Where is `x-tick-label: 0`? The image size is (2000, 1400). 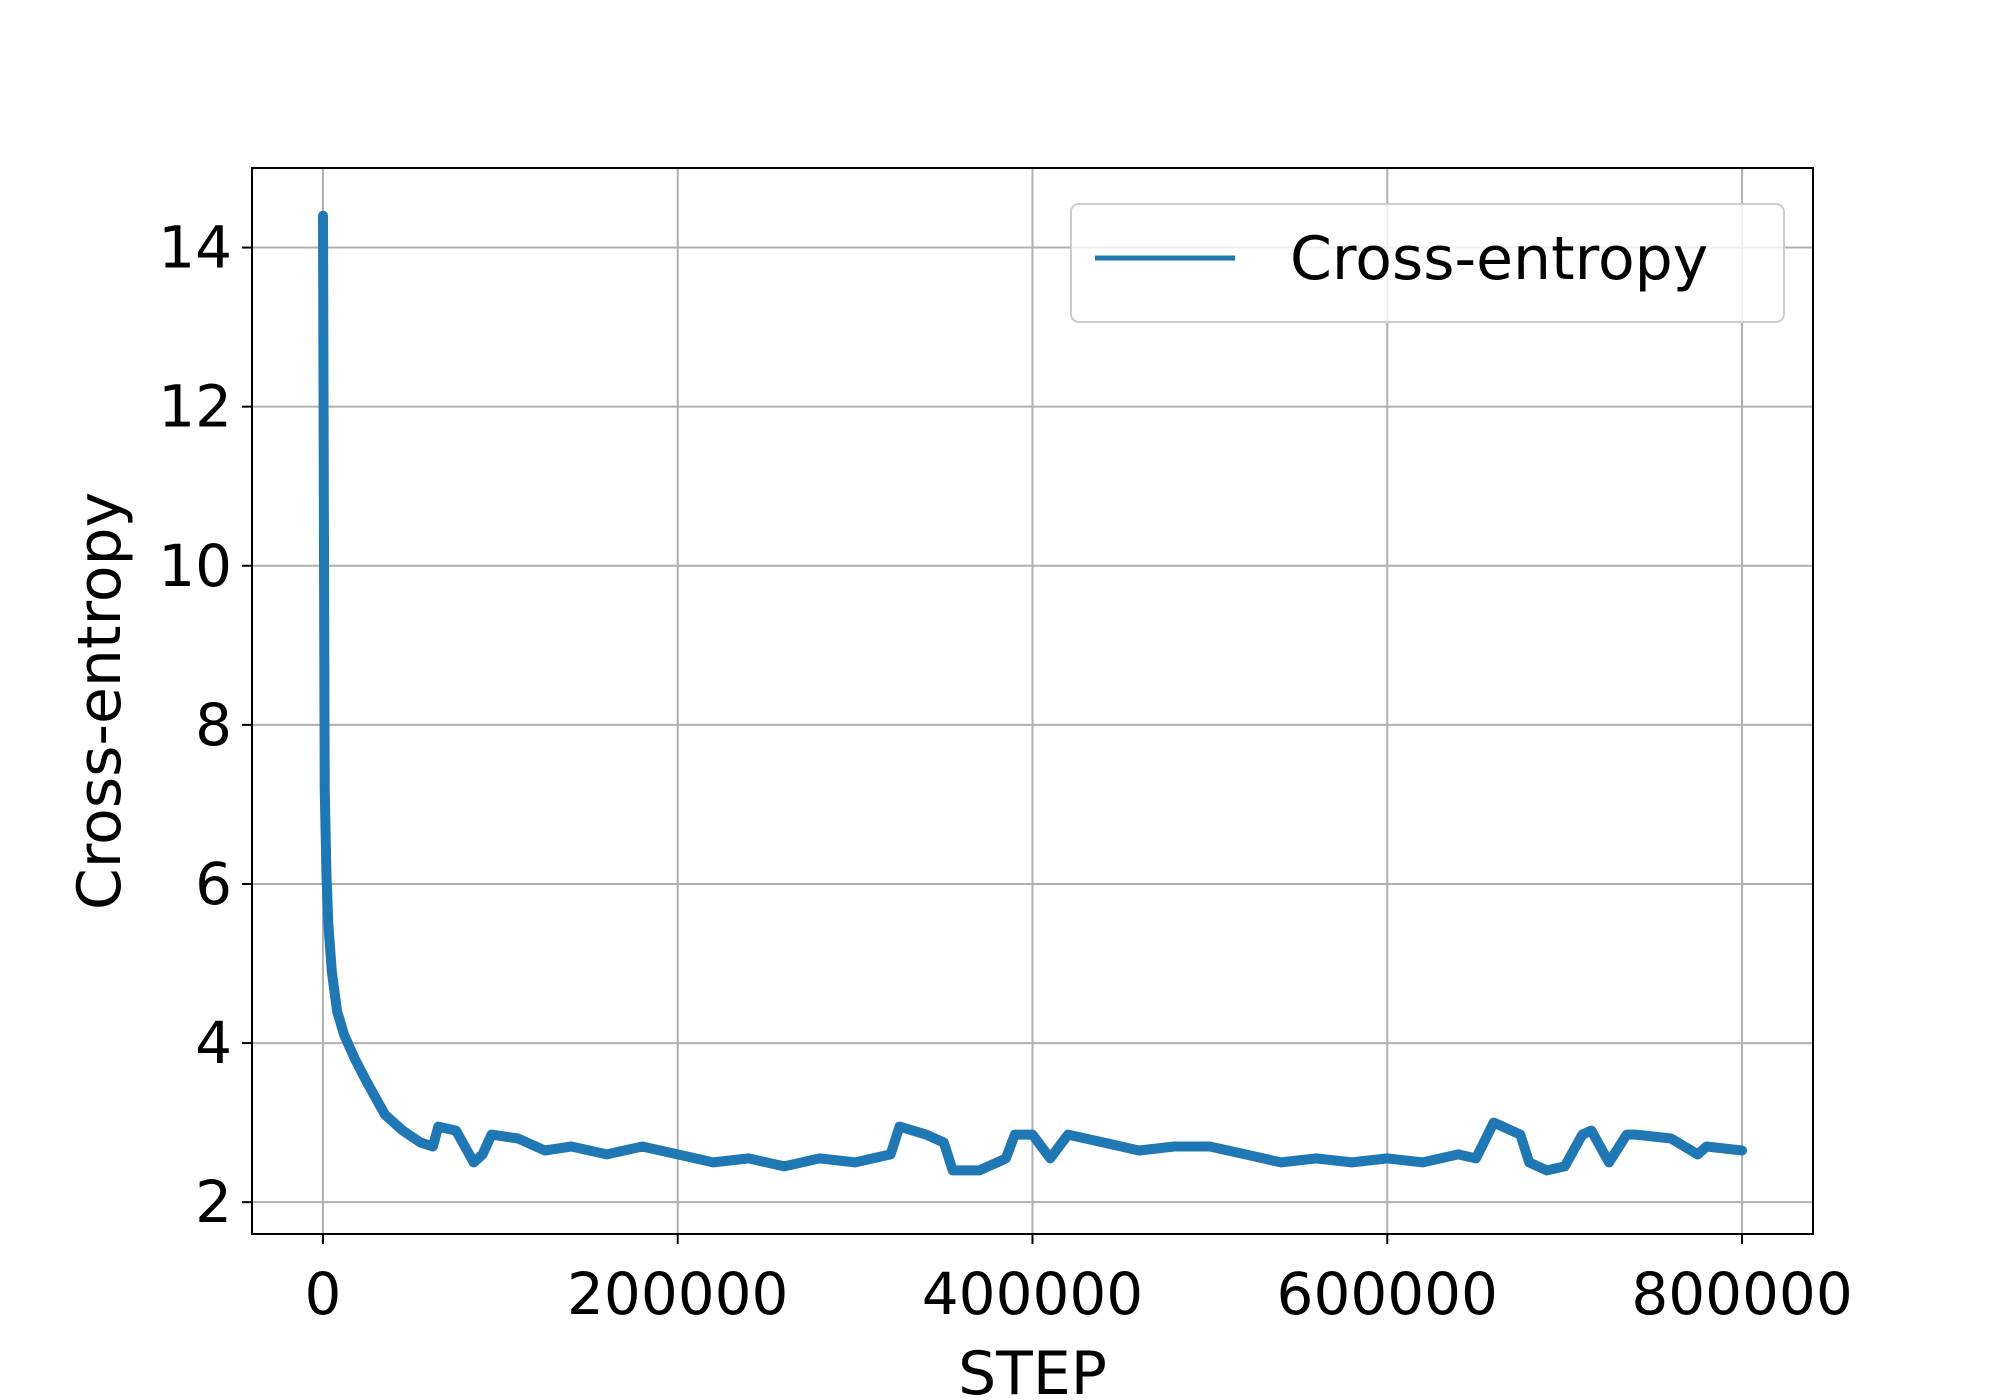
x-tick-label: 0 is located at coordinates (323, 1294).